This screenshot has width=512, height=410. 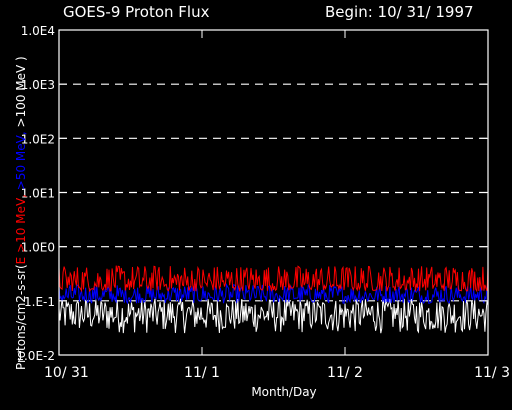 I want to click on begin-date-label: Begin: 10/ 31/ 1997, so click(x=399, y=12).